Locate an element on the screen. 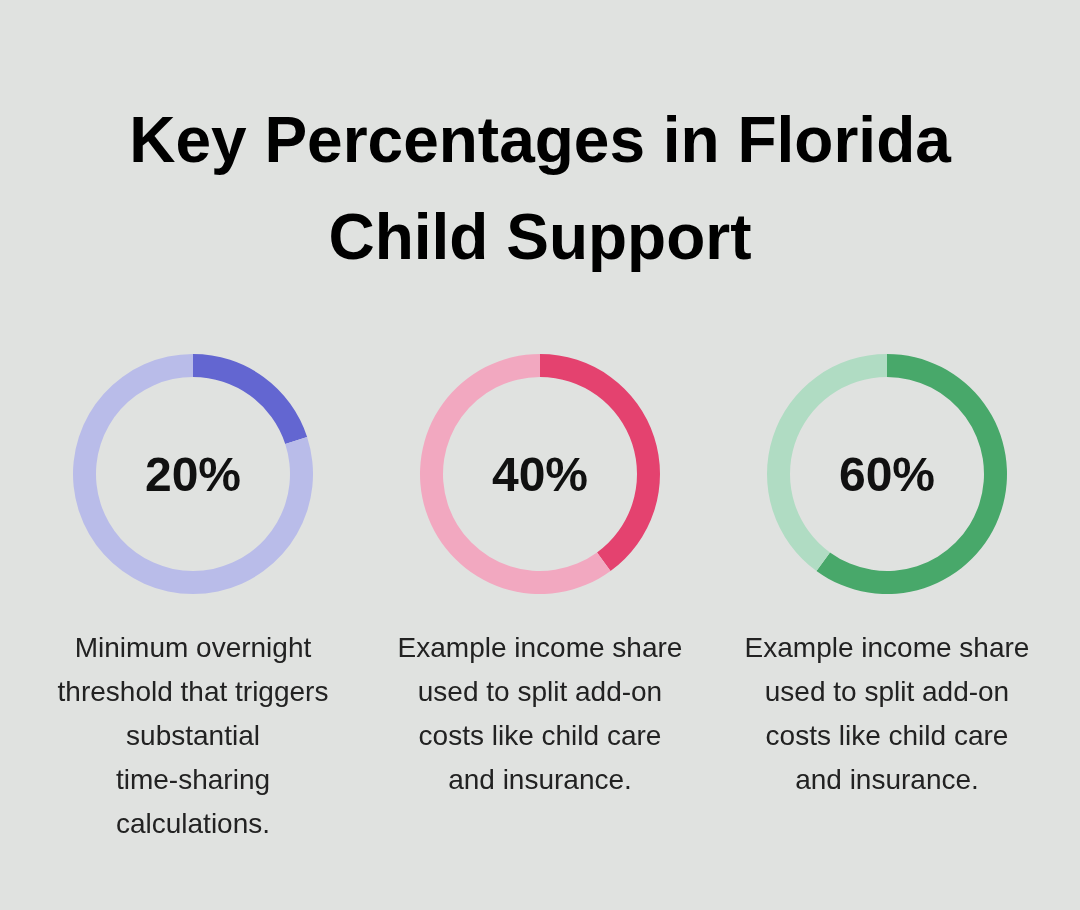  text: 20% is located at coordinates (193, 474).